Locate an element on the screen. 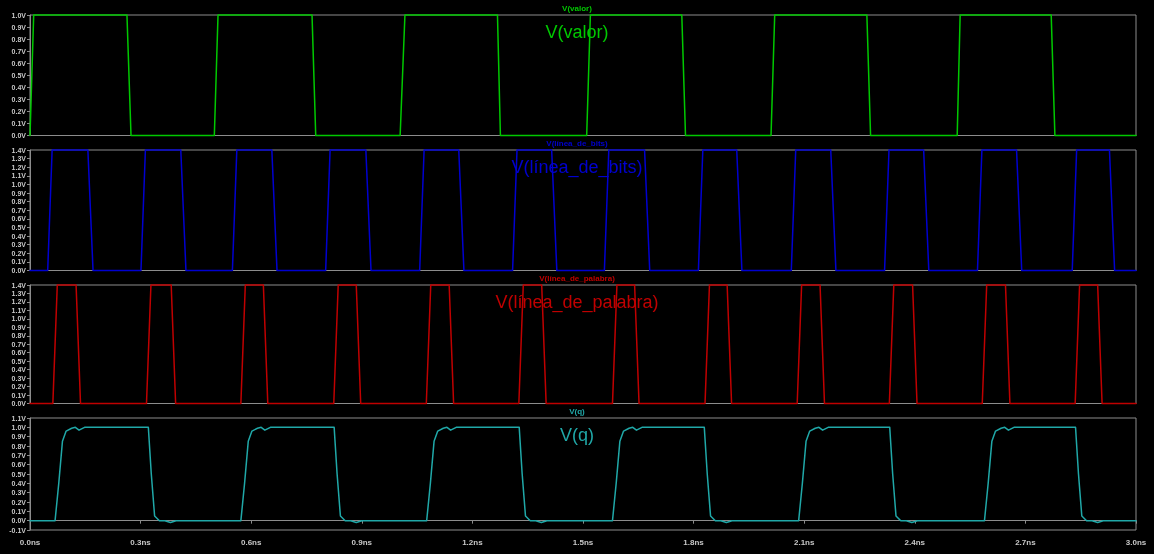 Image resolution: width=1154 pixels, height=554 pixels. x-tick-label: 2.4ns is located at coordinates (915, 542).